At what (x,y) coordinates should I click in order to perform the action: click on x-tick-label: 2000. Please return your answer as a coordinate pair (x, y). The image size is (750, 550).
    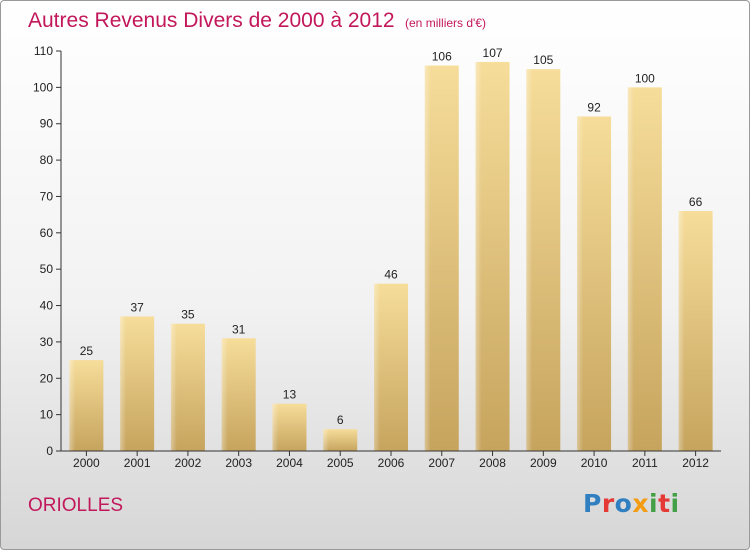
    Looking at the image, I should click on (86, 463).